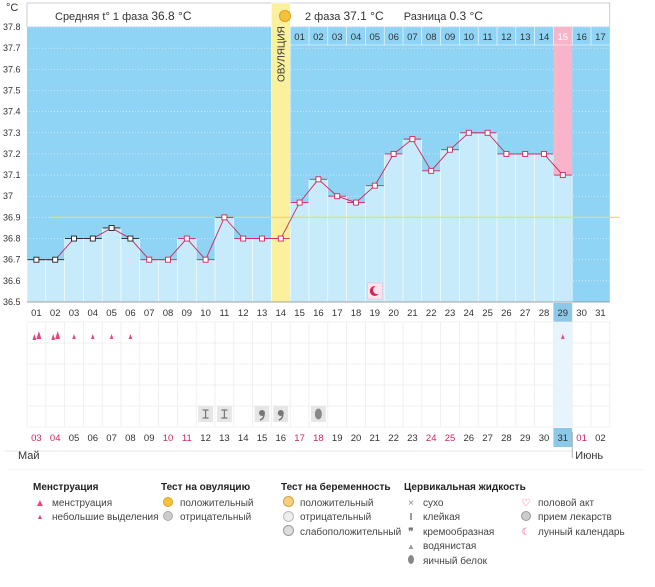 Image resolution: width=655 pixels, height=587 pixels. Describe the element at coordinates (465, 487) in the screenshot. I see `legend-title: Цервикальная жидкость` at that location.